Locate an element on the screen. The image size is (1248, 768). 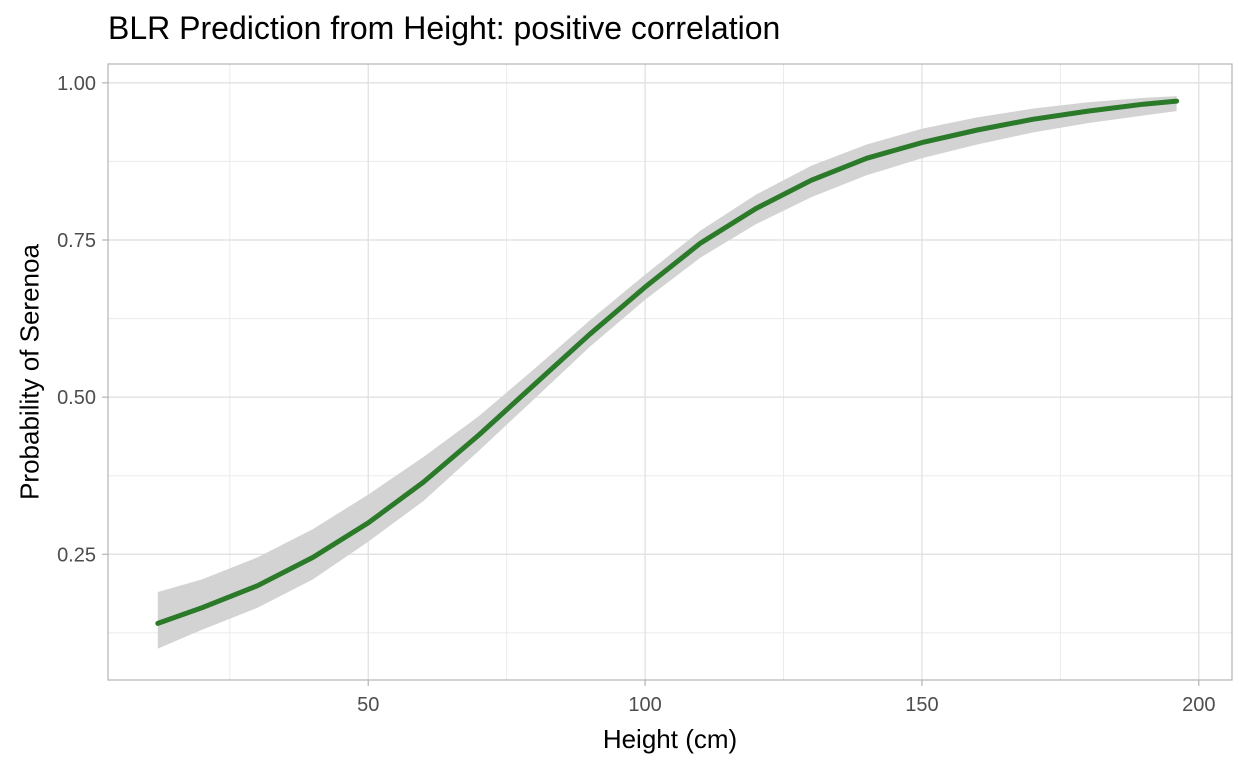
y-tick-label: 0.25 is located at coordinates (76, 555).